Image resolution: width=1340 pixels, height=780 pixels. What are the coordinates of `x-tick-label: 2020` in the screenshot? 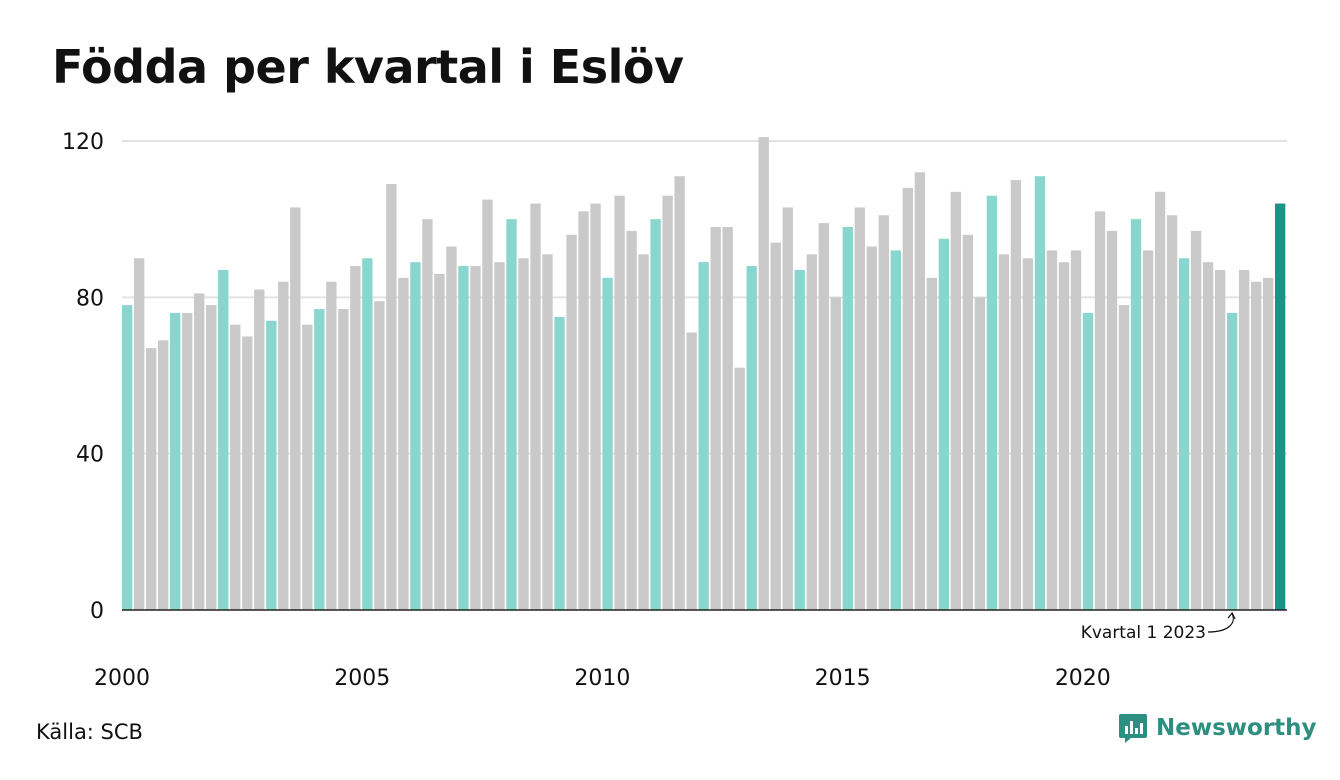 It's located at (1083, 678).